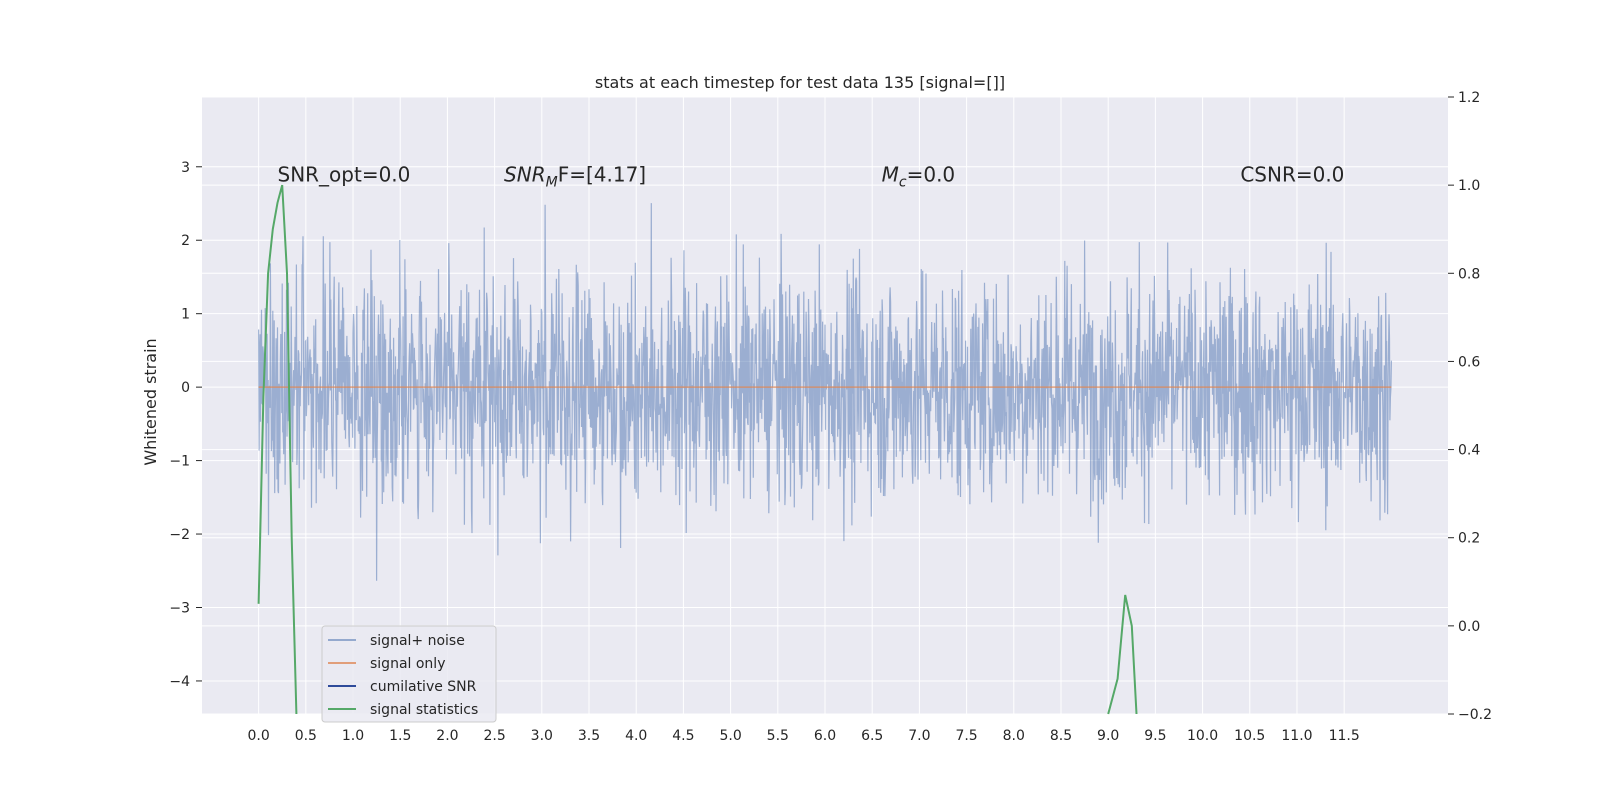 This screenshot has width=1600, height=800. What do you see at coordinates (1249, 736) in the screenshot?
I see `x-tick-label: 10.5` at bounding box center [1249, 736].